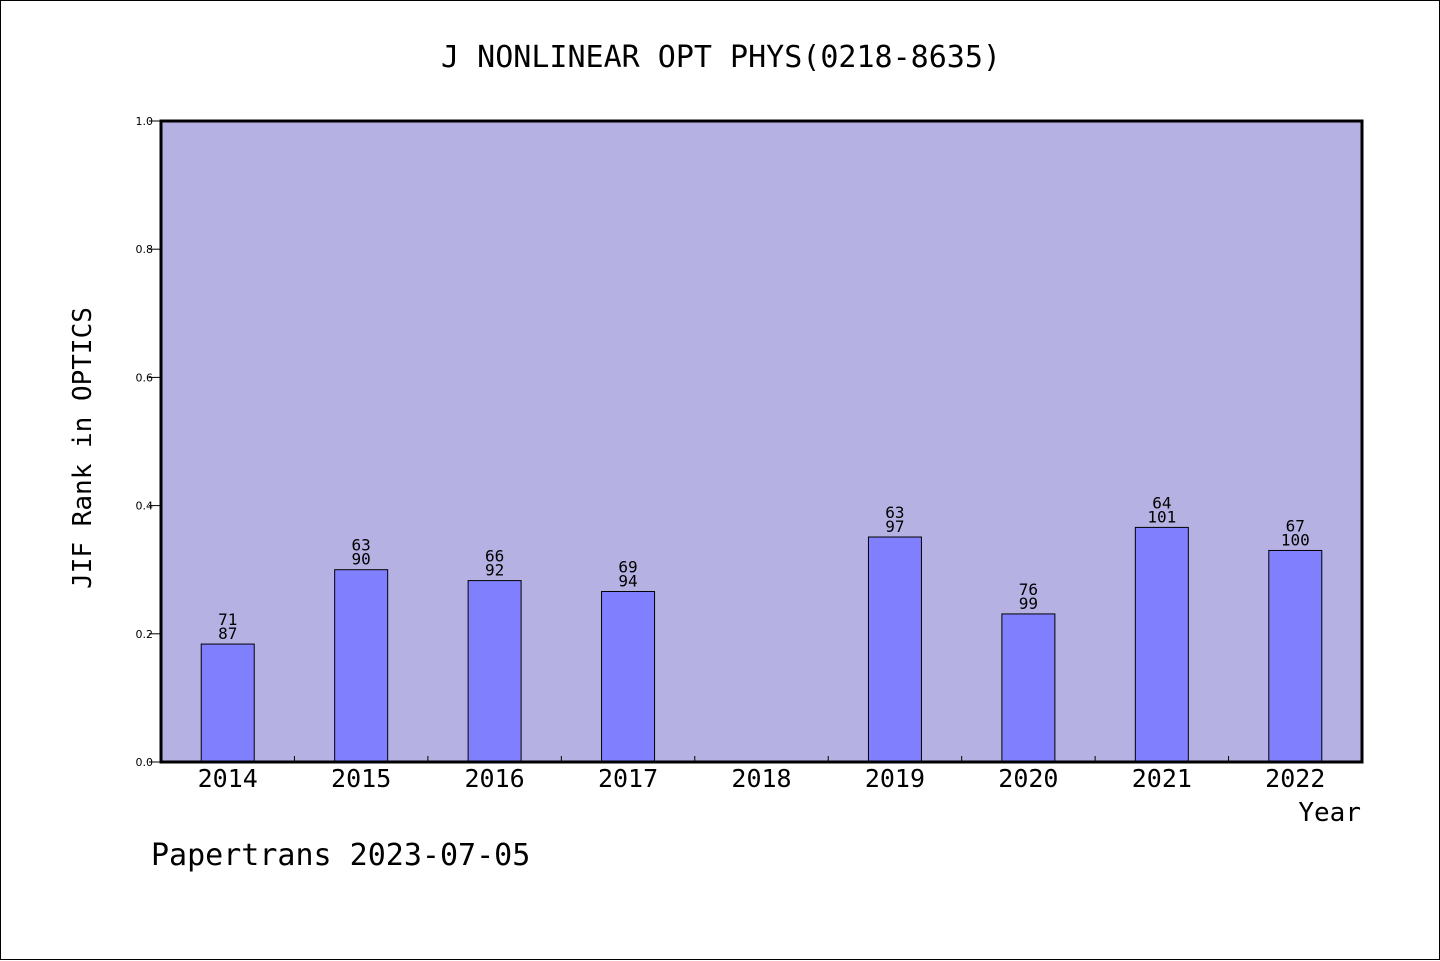 This screenshot has height=961, width=1440. I want to click on rank-label-2017: 69, so click(627, 566).